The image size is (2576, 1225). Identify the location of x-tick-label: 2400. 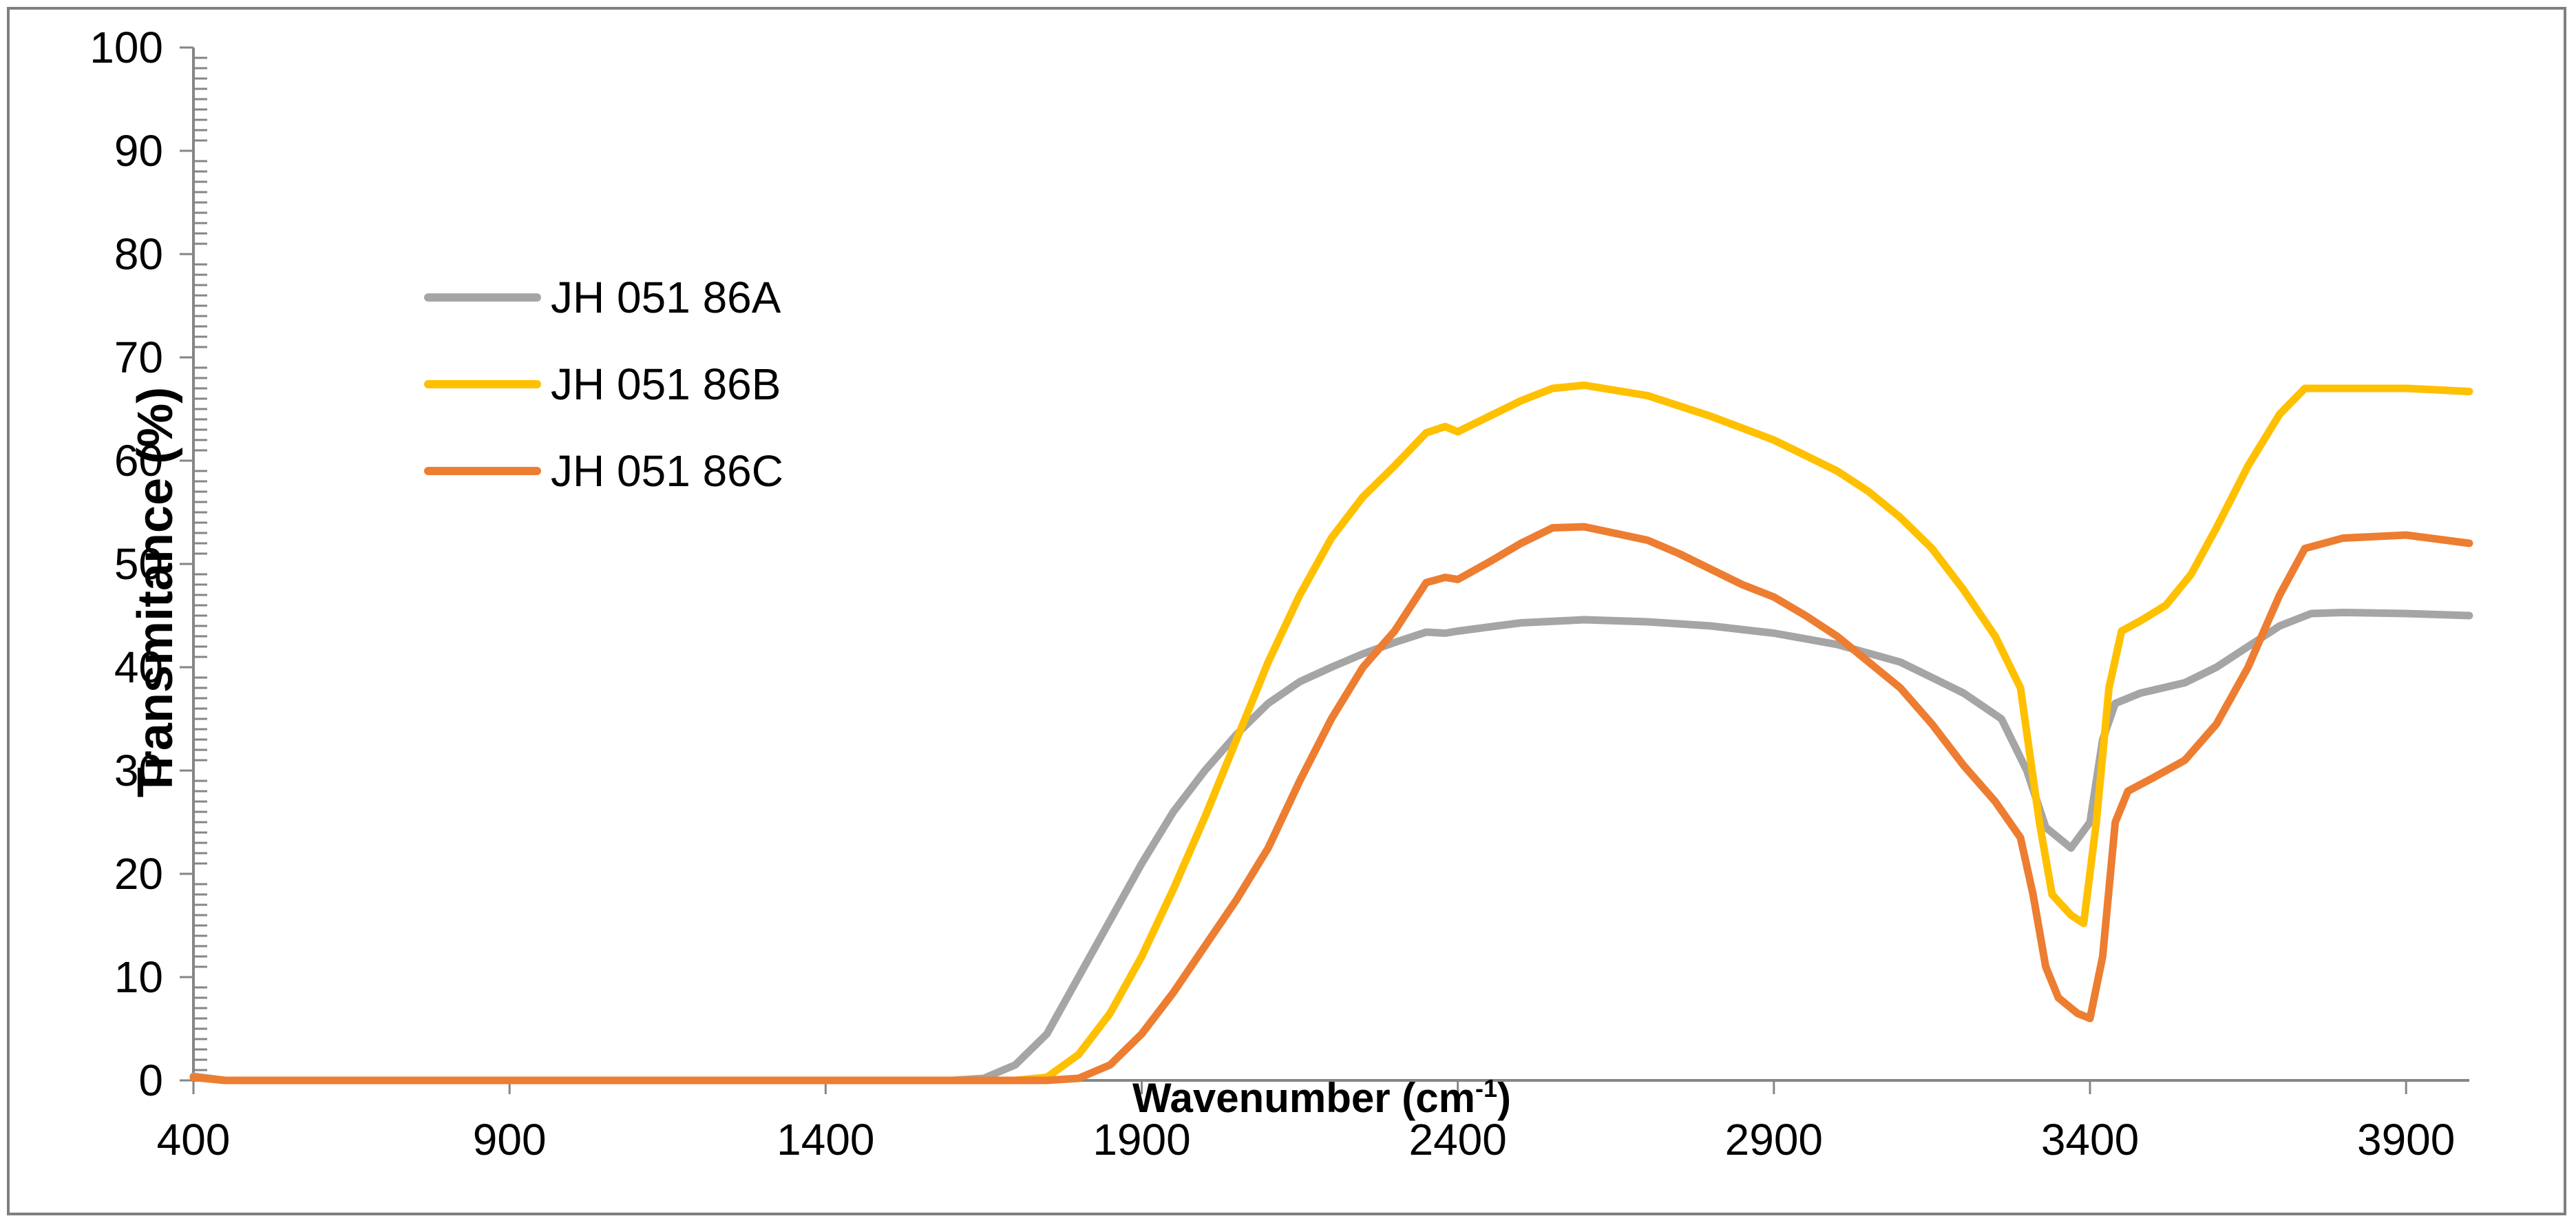
(1457, 1140).